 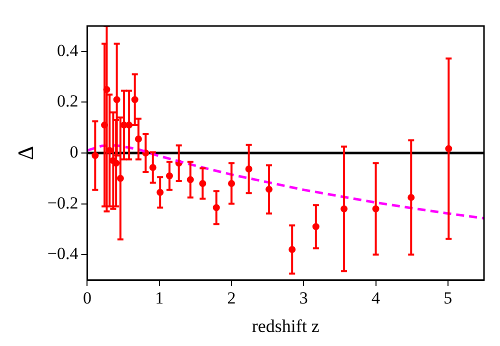 What do you see at coordinates (74, 152) in the screenshot?
I see `y-tick-label: 0` at bounding box center [74, 152].